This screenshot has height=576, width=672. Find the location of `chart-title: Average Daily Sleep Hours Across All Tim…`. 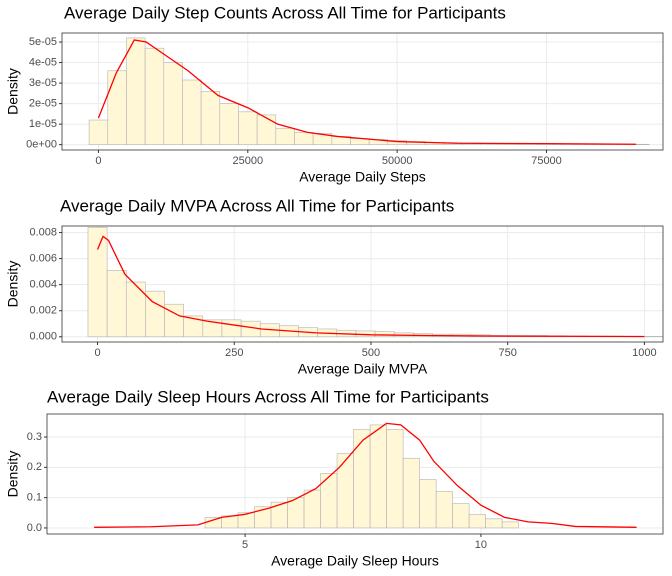

chart-title: Average Daily Sleep Hours Across All Tim… is located at coordinates (268, 396).